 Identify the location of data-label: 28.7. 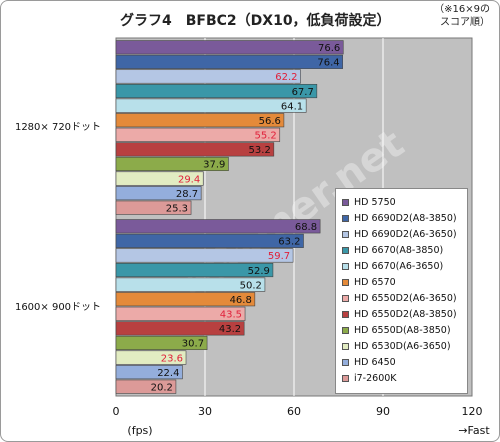
(187, 194).